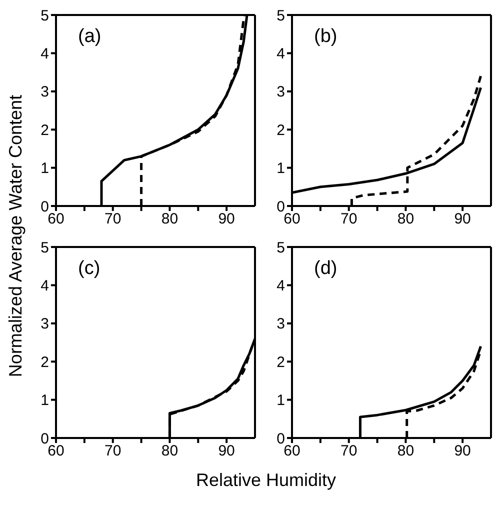  Describe the element at coordinates (326, 37) in the screenshot. I see `text: (b)` at that location.